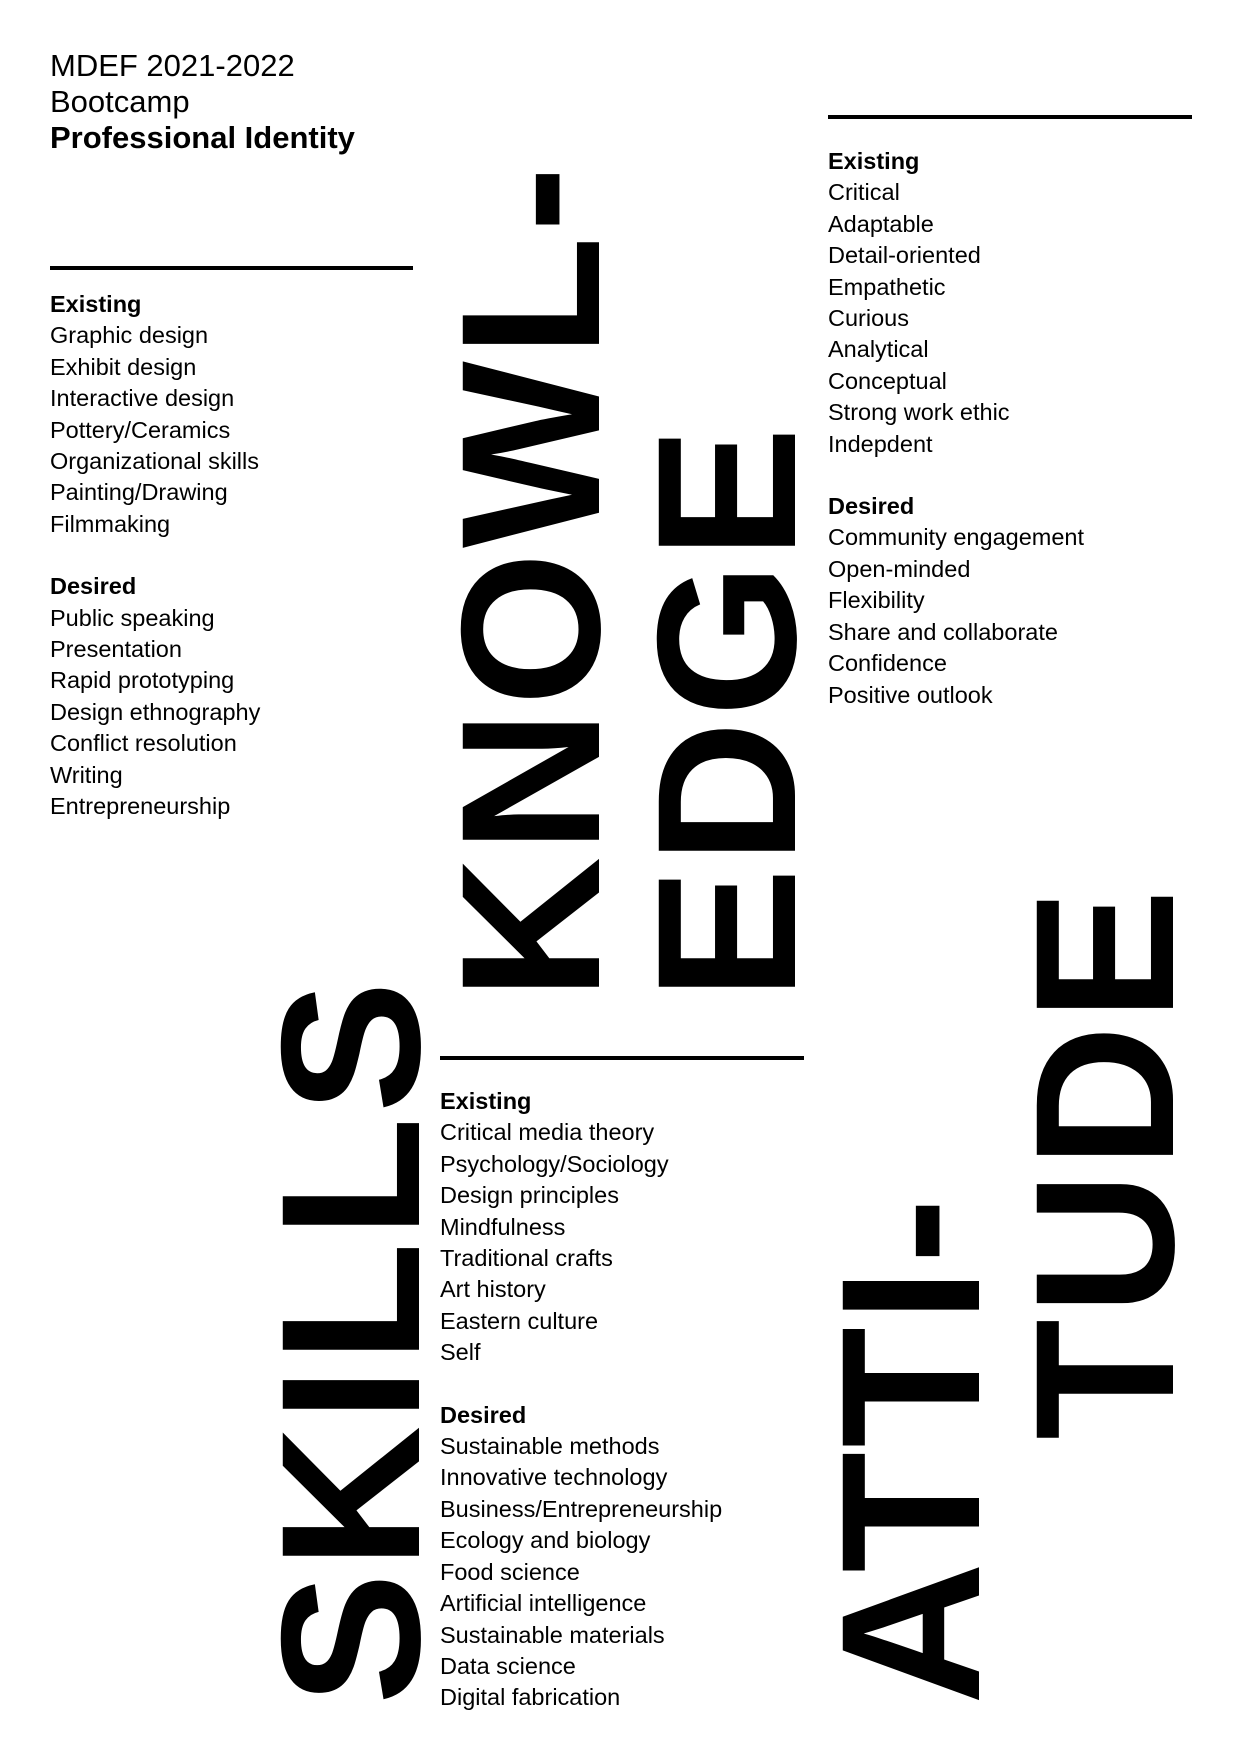  Describe the element at coordinates (956, 537) in the screenshot. I see `list-item: Community engagement` at that location.